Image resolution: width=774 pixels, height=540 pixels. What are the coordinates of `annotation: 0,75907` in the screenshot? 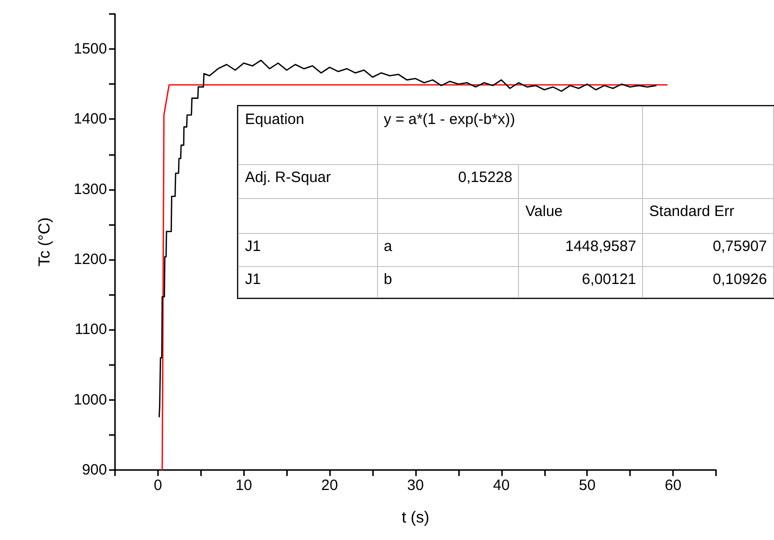 It's located at (708, 250).